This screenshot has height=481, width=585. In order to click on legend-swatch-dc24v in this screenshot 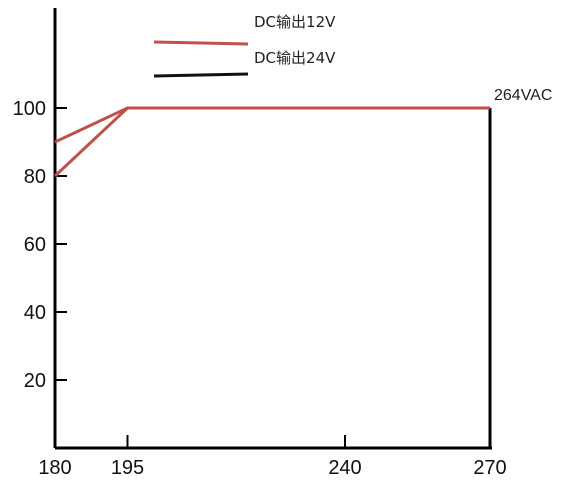, I will do `click(201, 75)`.